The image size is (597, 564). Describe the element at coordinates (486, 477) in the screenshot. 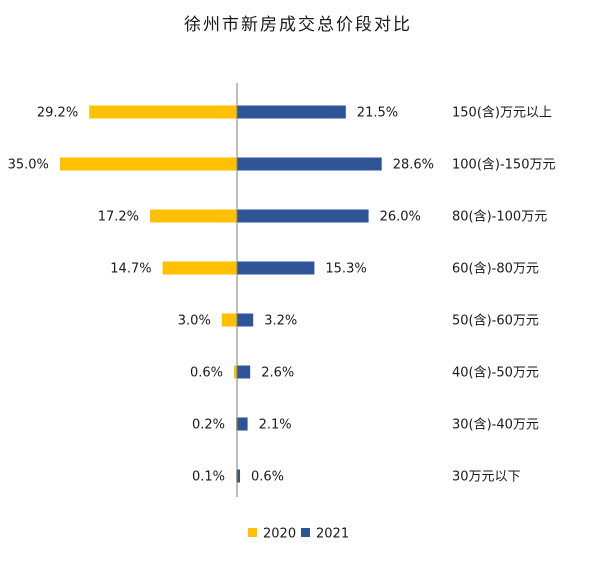

I see `category-label-7: 30万元以下` at that location.